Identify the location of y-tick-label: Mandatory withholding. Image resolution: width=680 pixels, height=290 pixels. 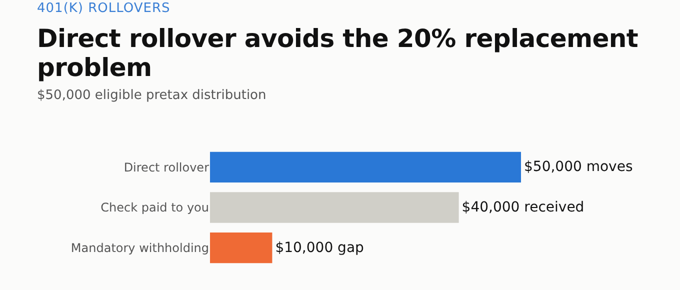
(139, 248).